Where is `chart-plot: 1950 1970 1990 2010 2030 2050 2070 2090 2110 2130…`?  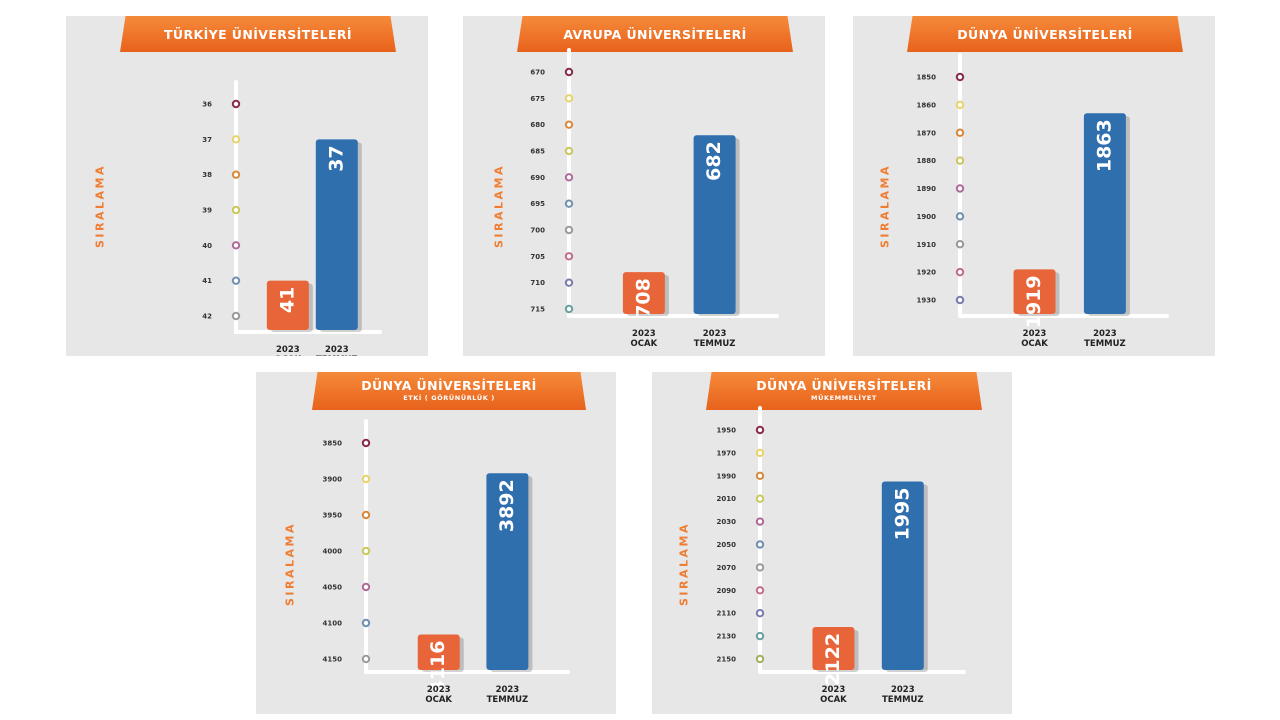
chart-plot: 1950 1970 1990 2010 2030 2050 2070 2090 2110 2130… is located at coordinates (841, 555).